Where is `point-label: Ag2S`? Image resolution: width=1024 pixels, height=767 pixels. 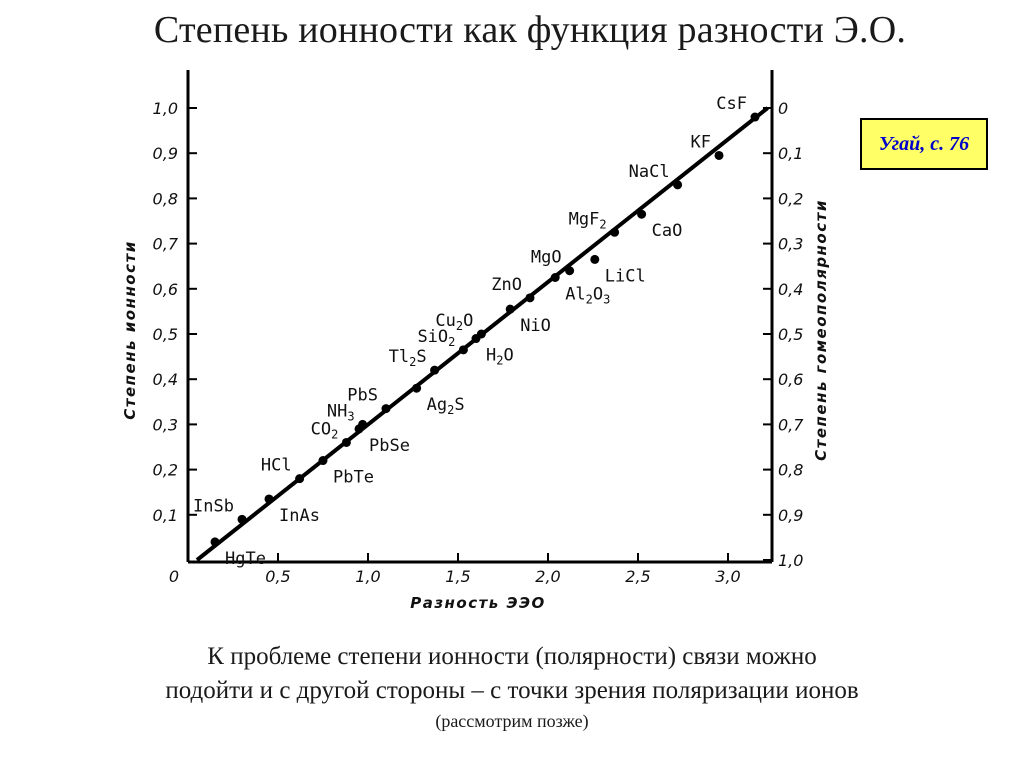
point-label: Ag2S is located at coordinates (446, 406).